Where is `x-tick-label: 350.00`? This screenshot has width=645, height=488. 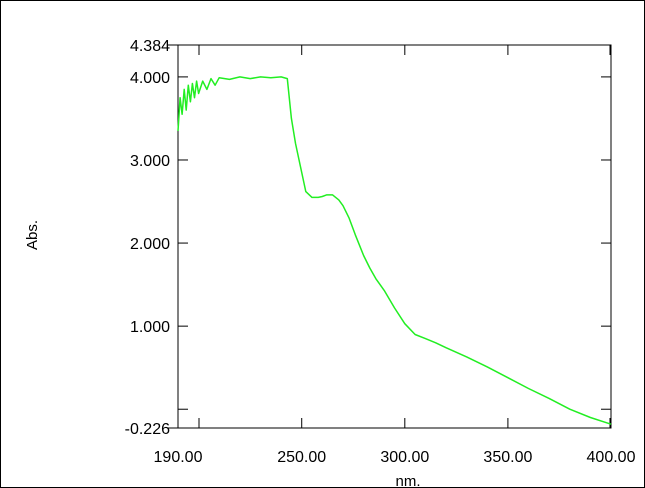 x-tick-label: 350.00 is located at coordinates (507, 457).